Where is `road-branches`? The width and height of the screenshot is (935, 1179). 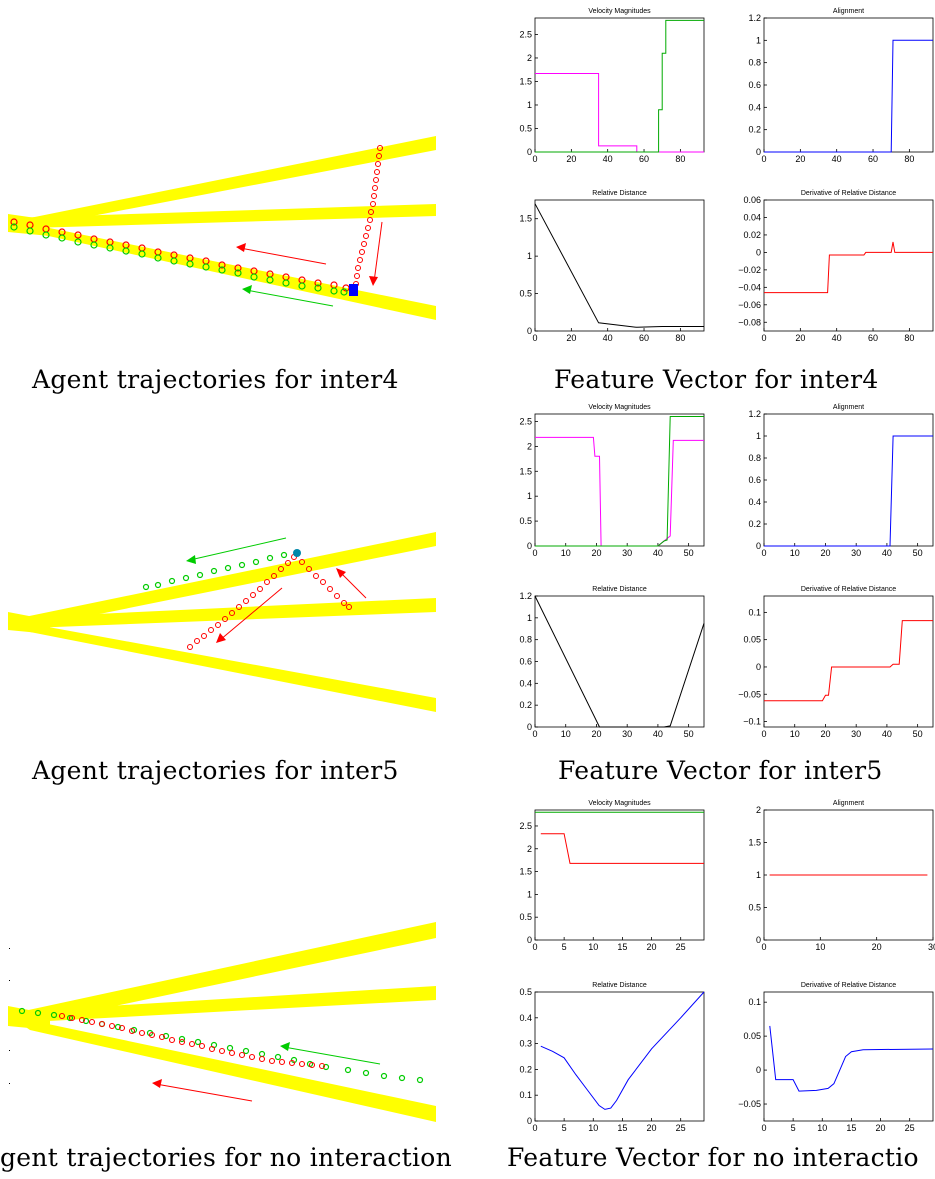 road-branches is located at coordinates (222, 228).